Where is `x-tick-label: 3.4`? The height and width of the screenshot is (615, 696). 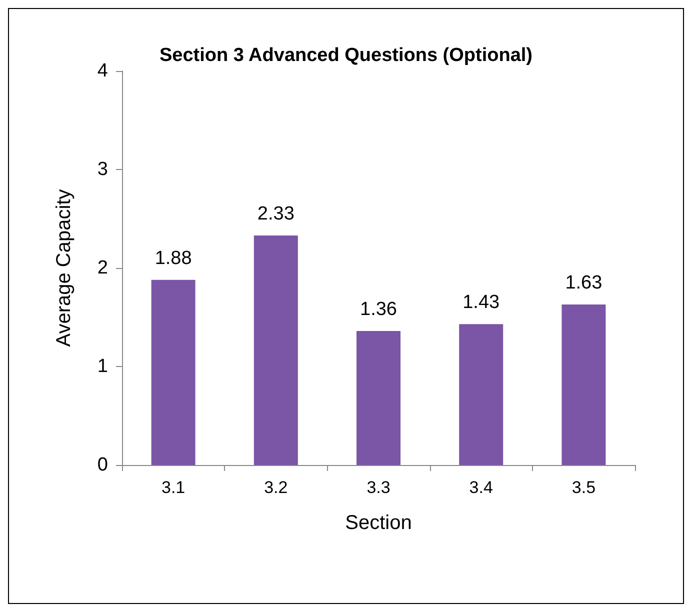 x-tick-label: 3.4 is located at coordinates (481, 487).